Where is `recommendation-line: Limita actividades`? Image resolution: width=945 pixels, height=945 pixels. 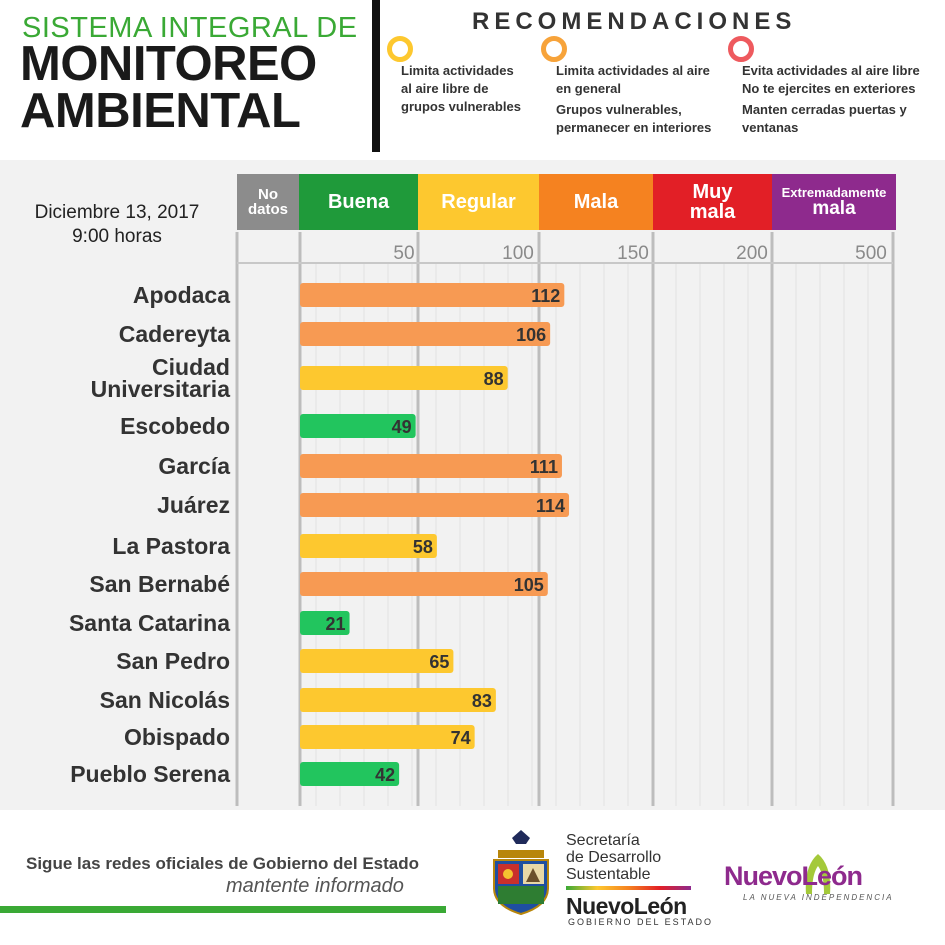
recommendation-line: Limita actividades is located at coordinates (457, 70).